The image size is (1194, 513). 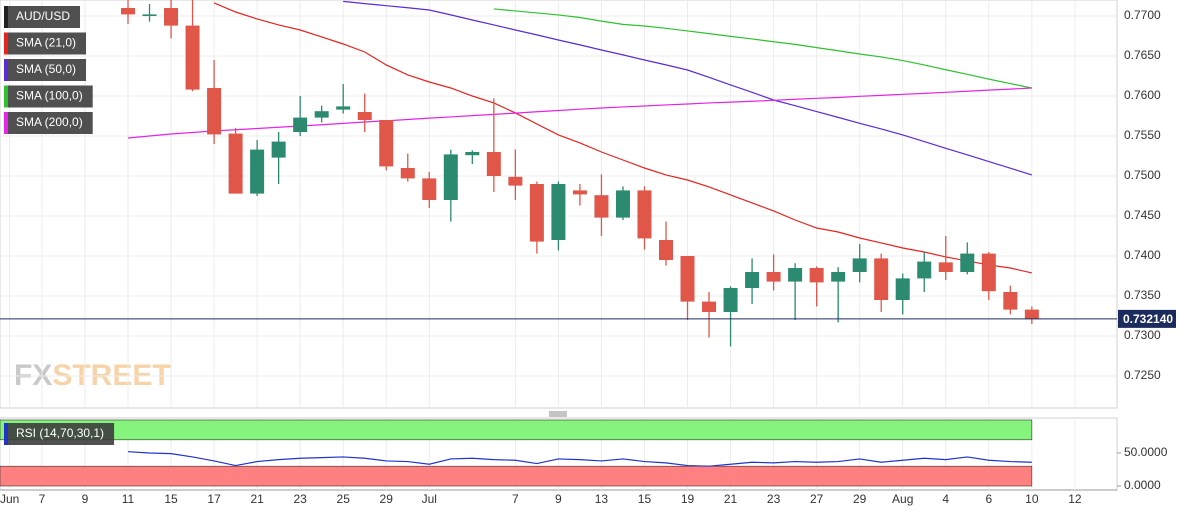 I want to click on watermark-fx: FX, so click(x=33, y=375).